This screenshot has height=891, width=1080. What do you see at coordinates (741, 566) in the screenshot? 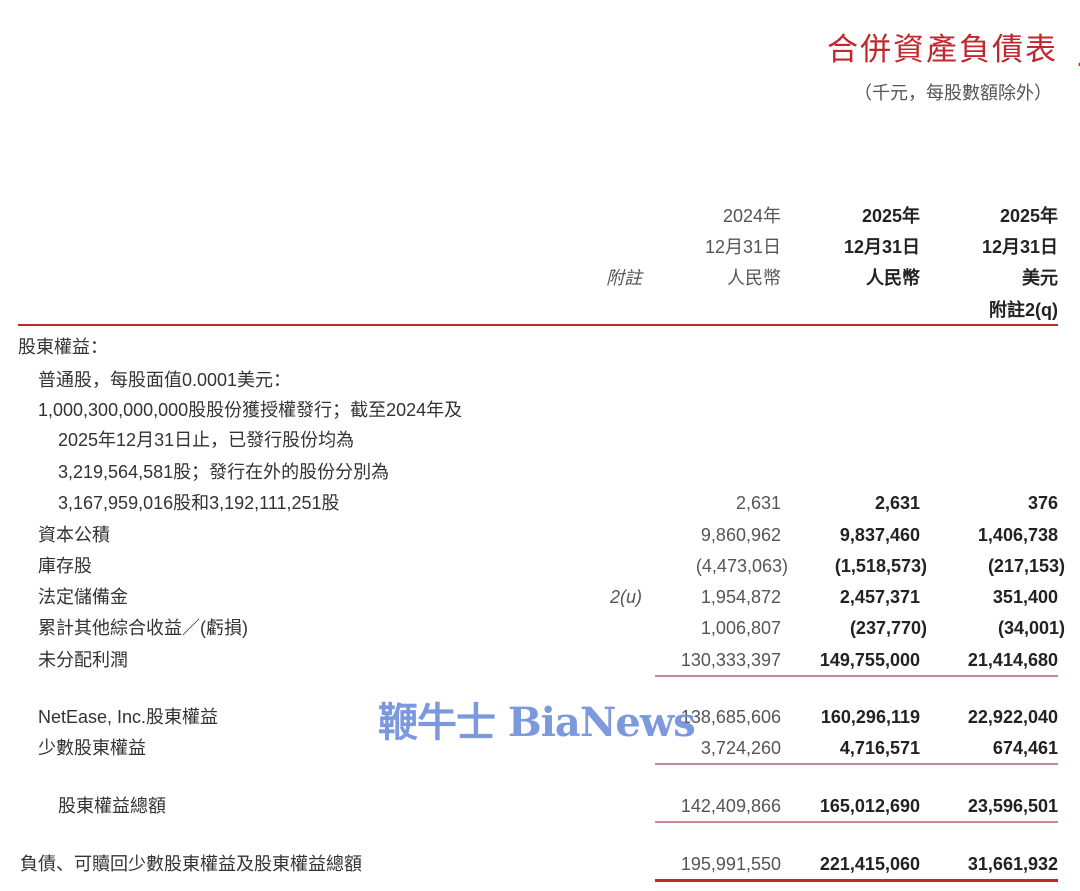
I see `row-value-col1: (4,473,063)` at bounding box center [741, 566].